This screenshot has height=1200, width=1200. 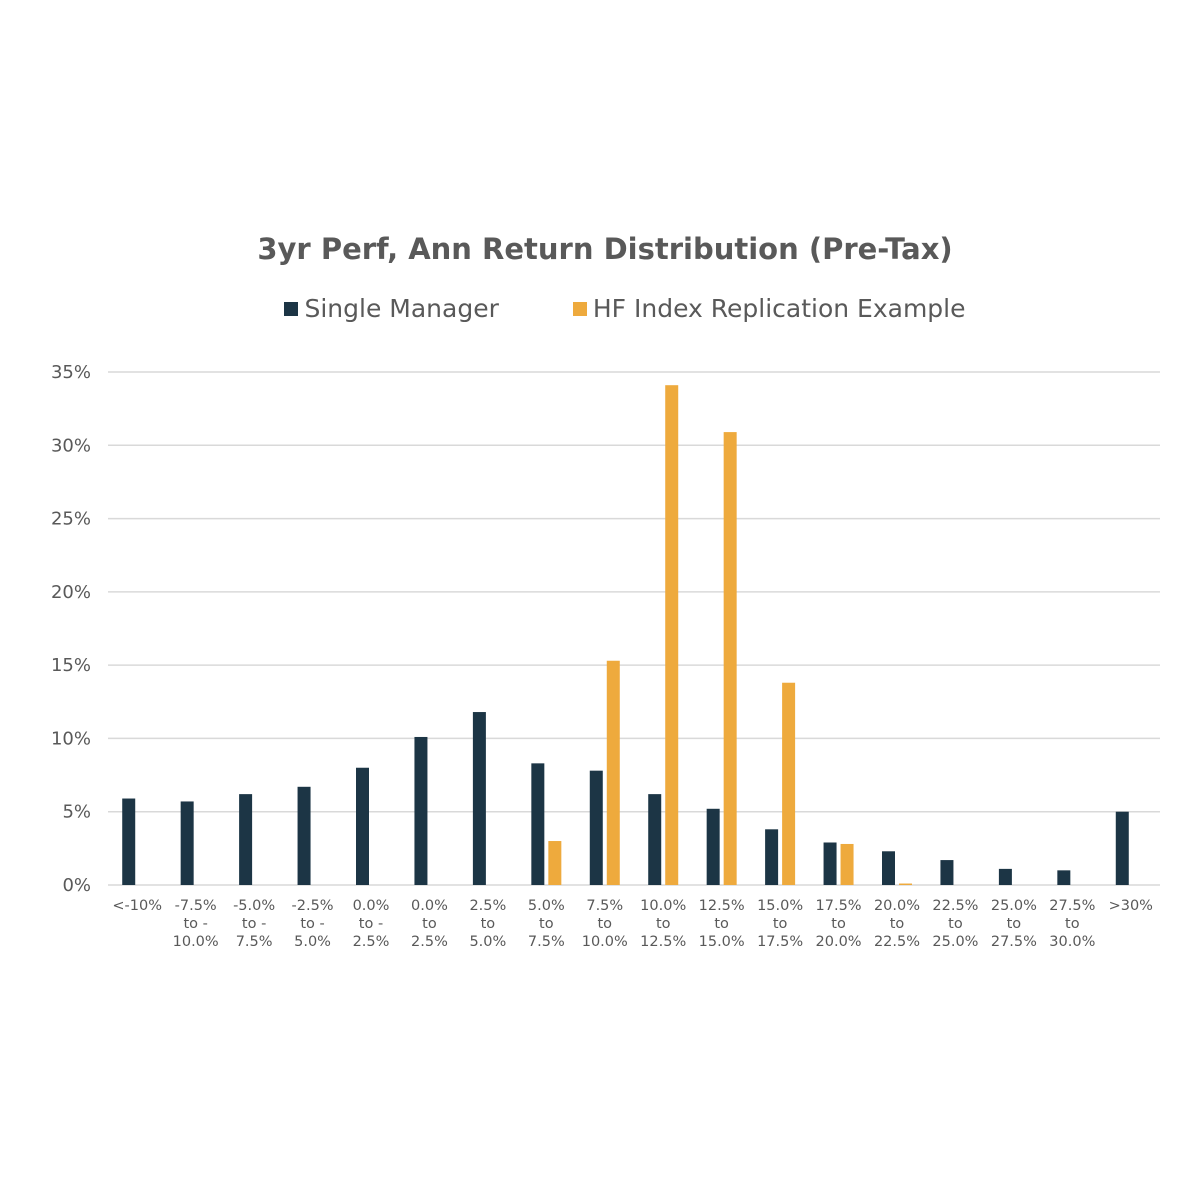 I want to click on legend-item-single-manager: Single Manager, so click(x=391, y=308).